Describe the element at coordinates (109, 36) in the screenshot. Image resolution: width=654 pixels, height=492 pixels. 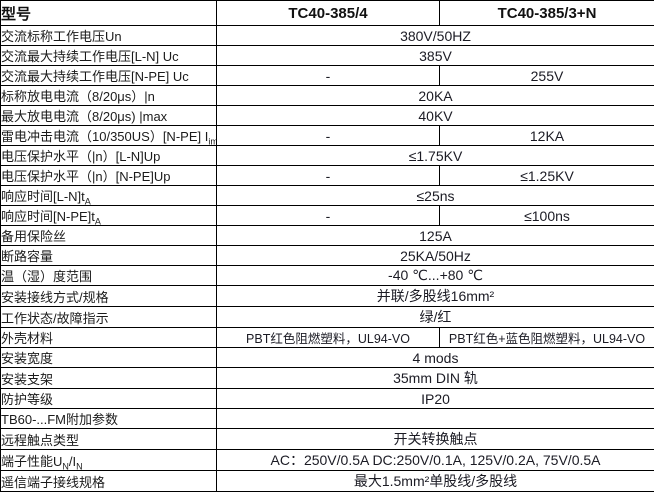
I see `row-label: 交流标称工作电压Un` at that location.